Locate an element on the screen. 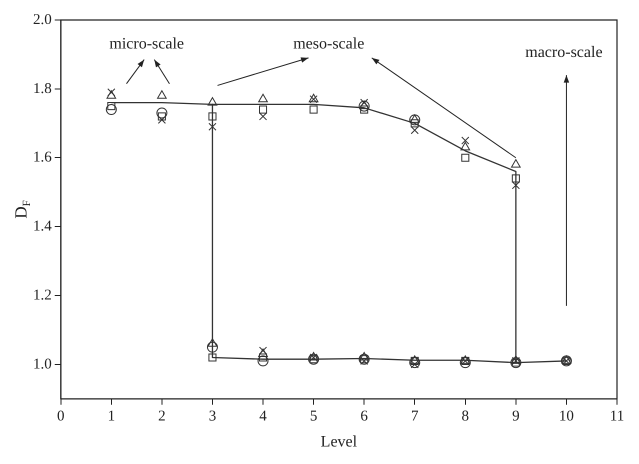  x-tick-label: 2 is located at coordinates (162, 416).